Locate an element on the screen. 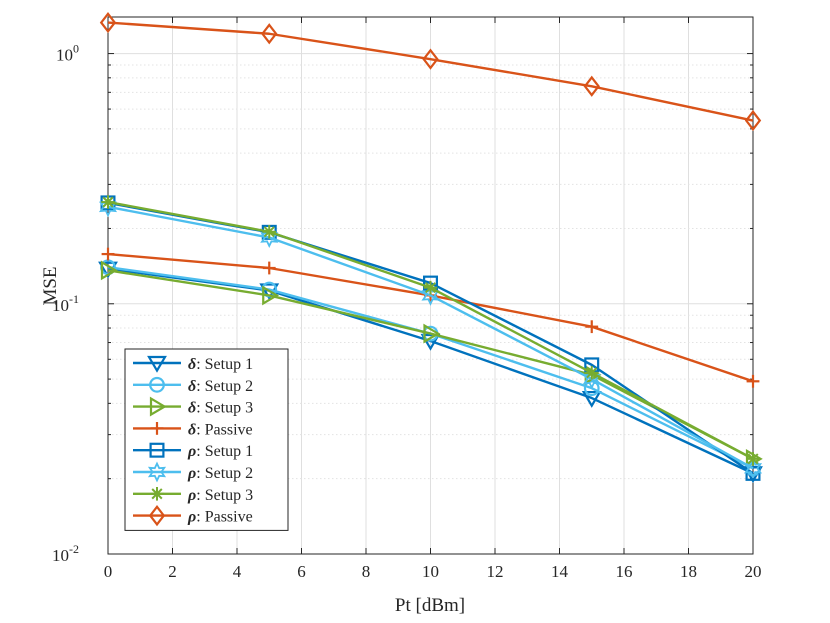  x-tick-label: 14 is located at coordinates (560, 571).